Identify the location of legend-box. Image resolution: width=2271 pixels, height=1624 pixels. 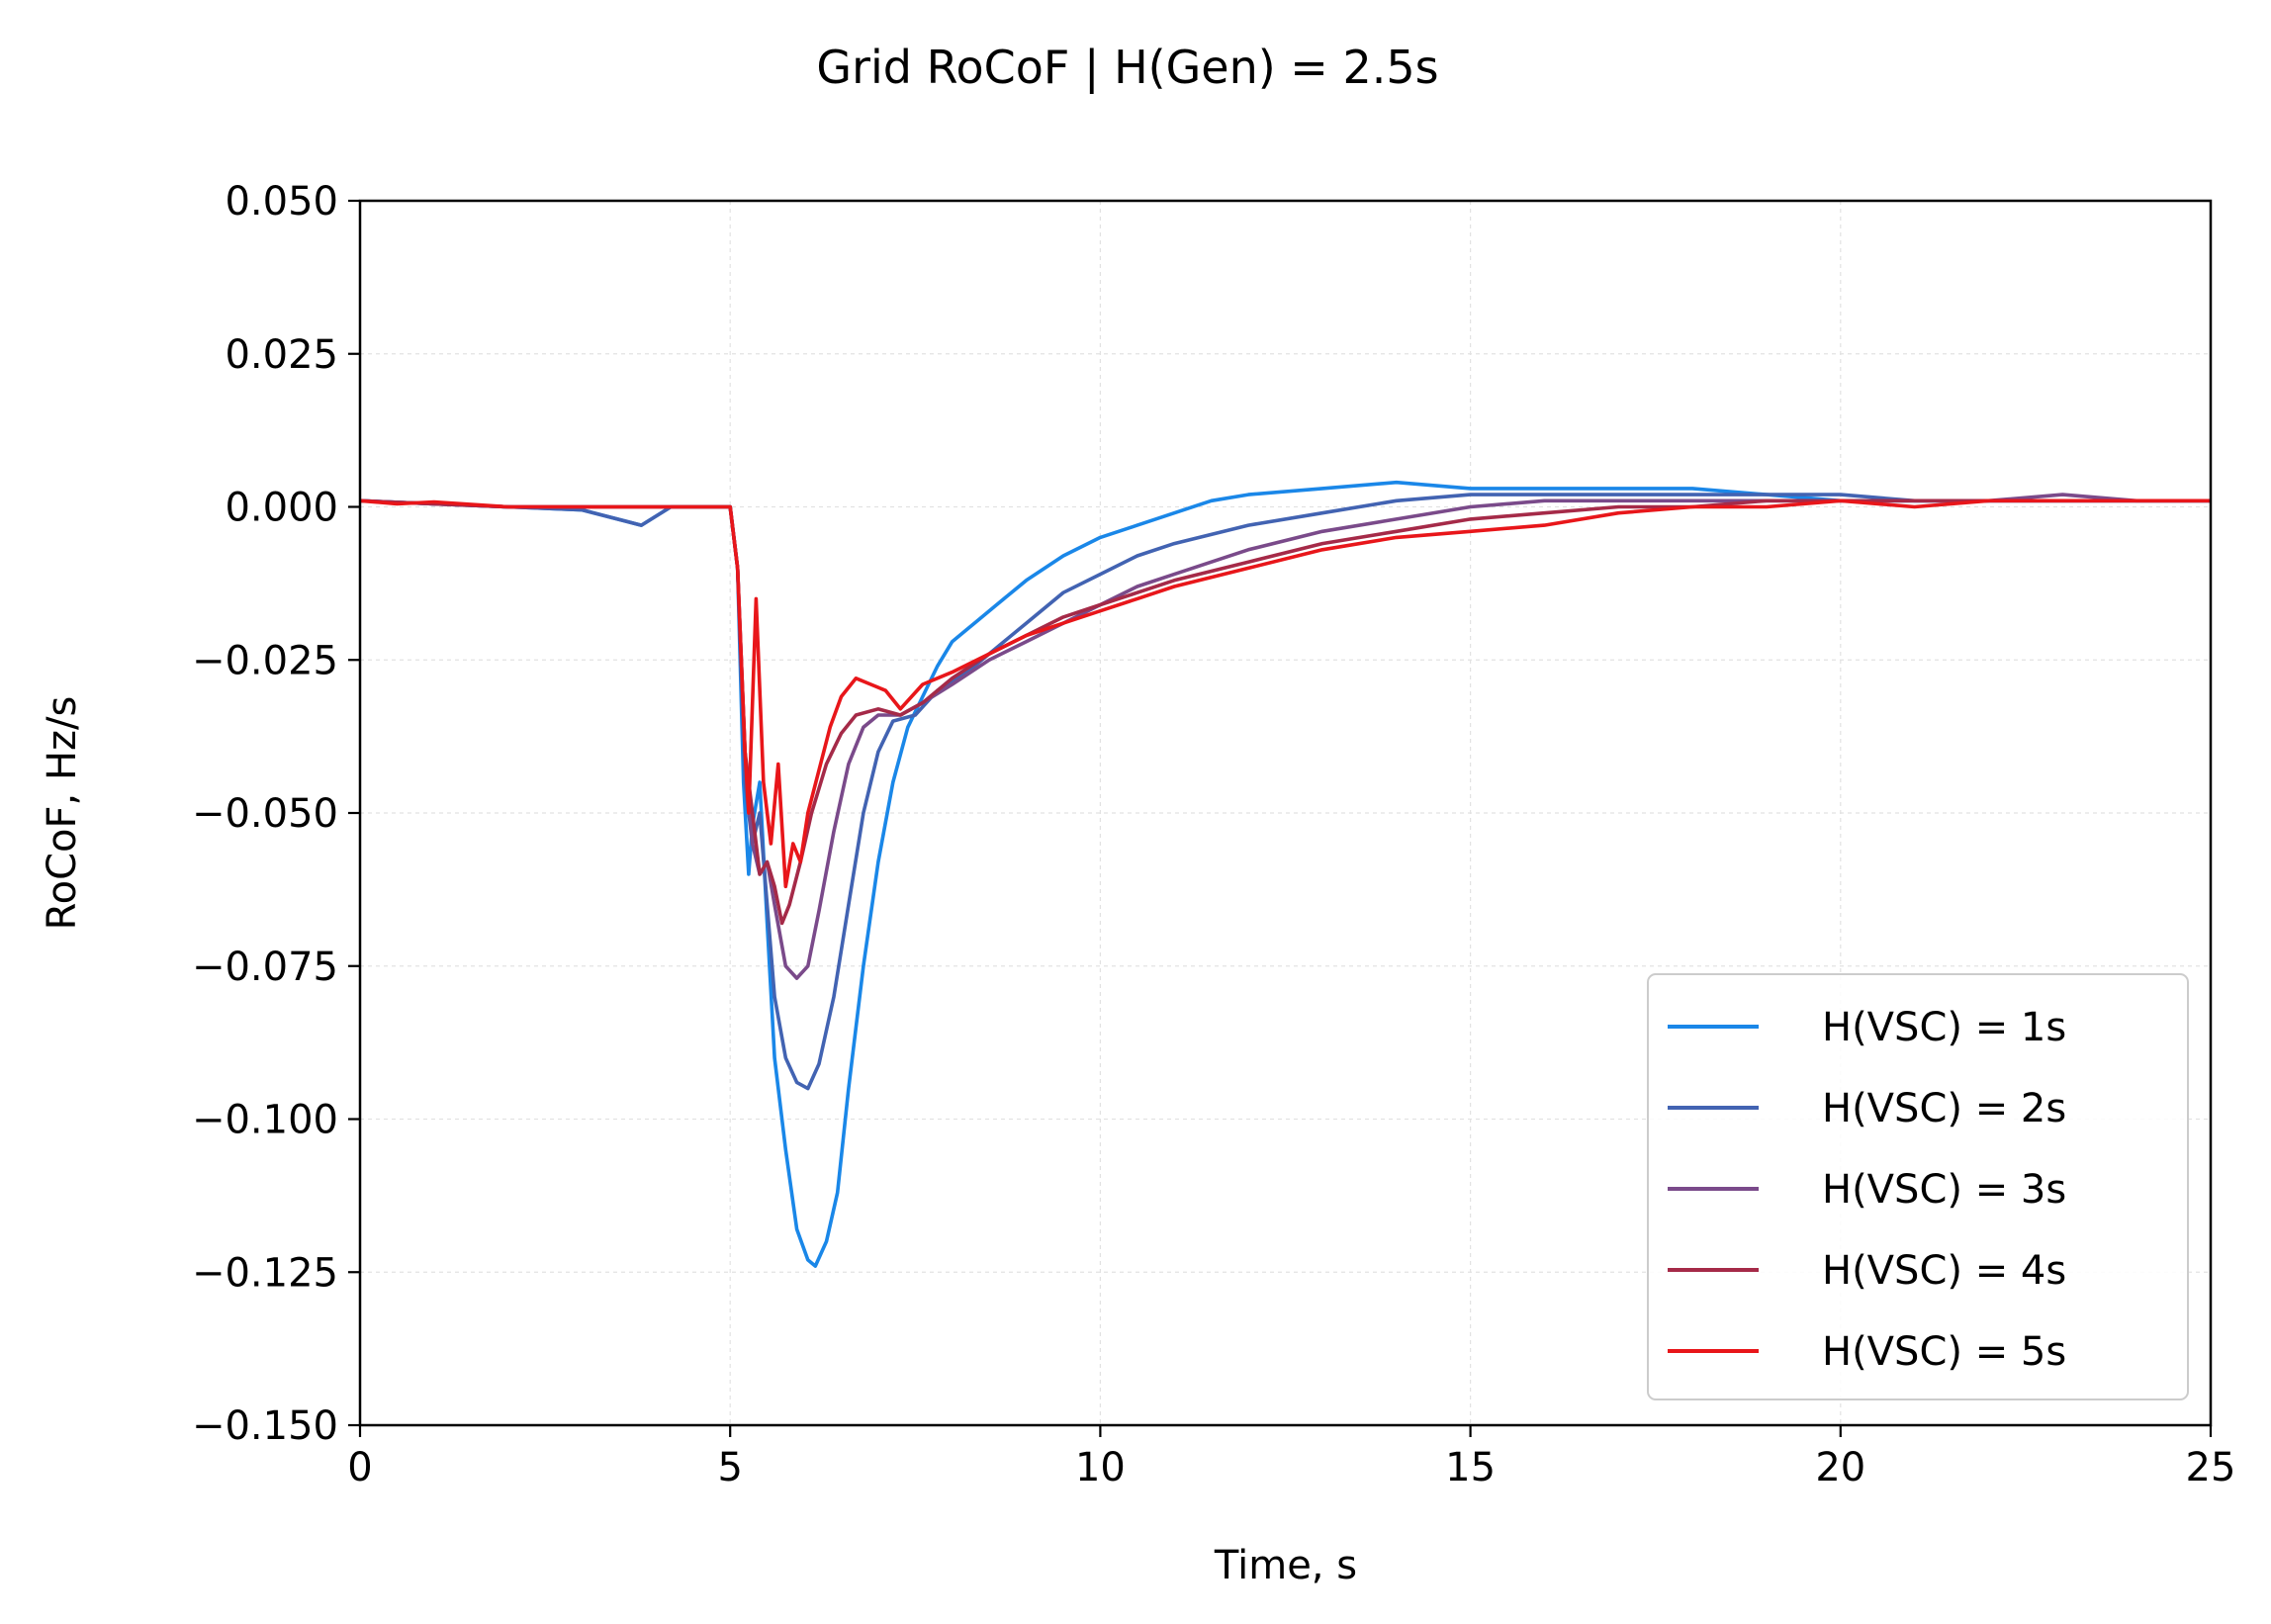
(1918, 1186).